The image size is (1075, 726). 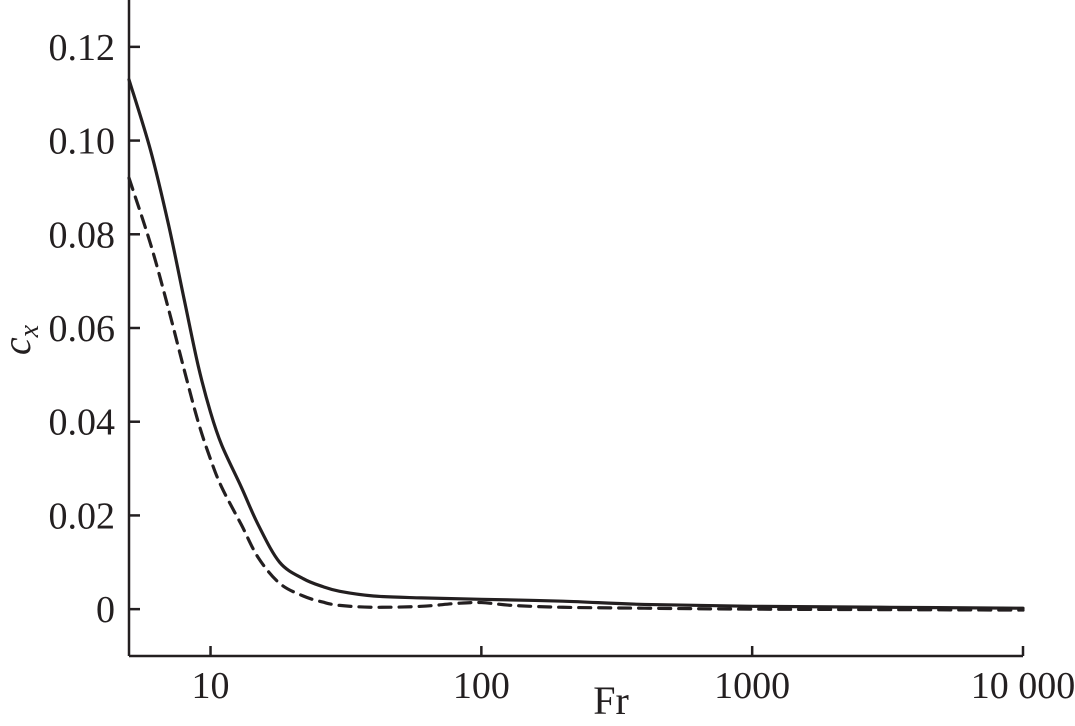 What do you see at coordinates (19, 346) in the screenshot?
I see `y-axis-title-main: c` at bounding box center [19, 346].